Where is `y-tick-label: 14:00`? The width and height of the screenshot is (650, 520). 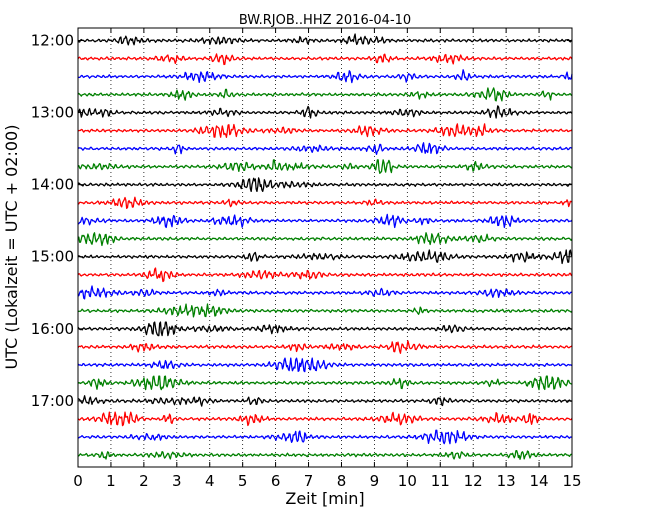
y-tick-label: 14:00 is located at coordinates (52, 185).